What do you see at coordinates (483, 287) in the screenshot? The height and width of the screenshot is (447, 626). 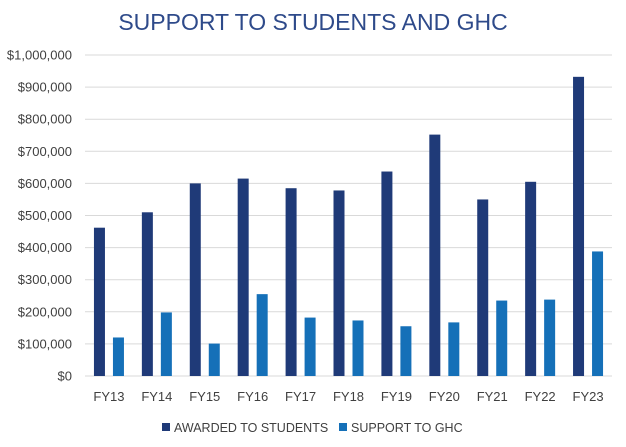 I see `bar-awarded-to-students-fy21` at bounding box center [483, 287].